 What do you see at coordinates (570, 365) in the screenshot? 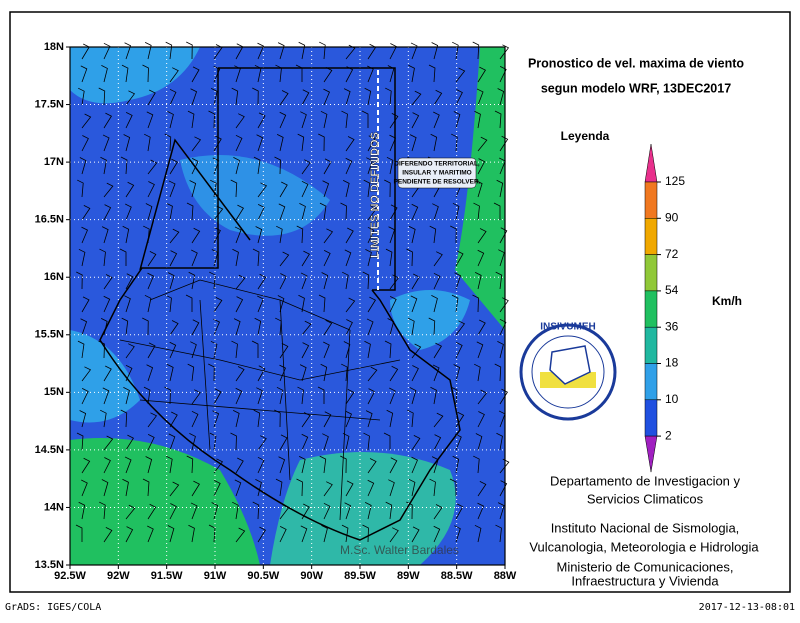
I see `logo-shape` at bounding box center [570, 365].